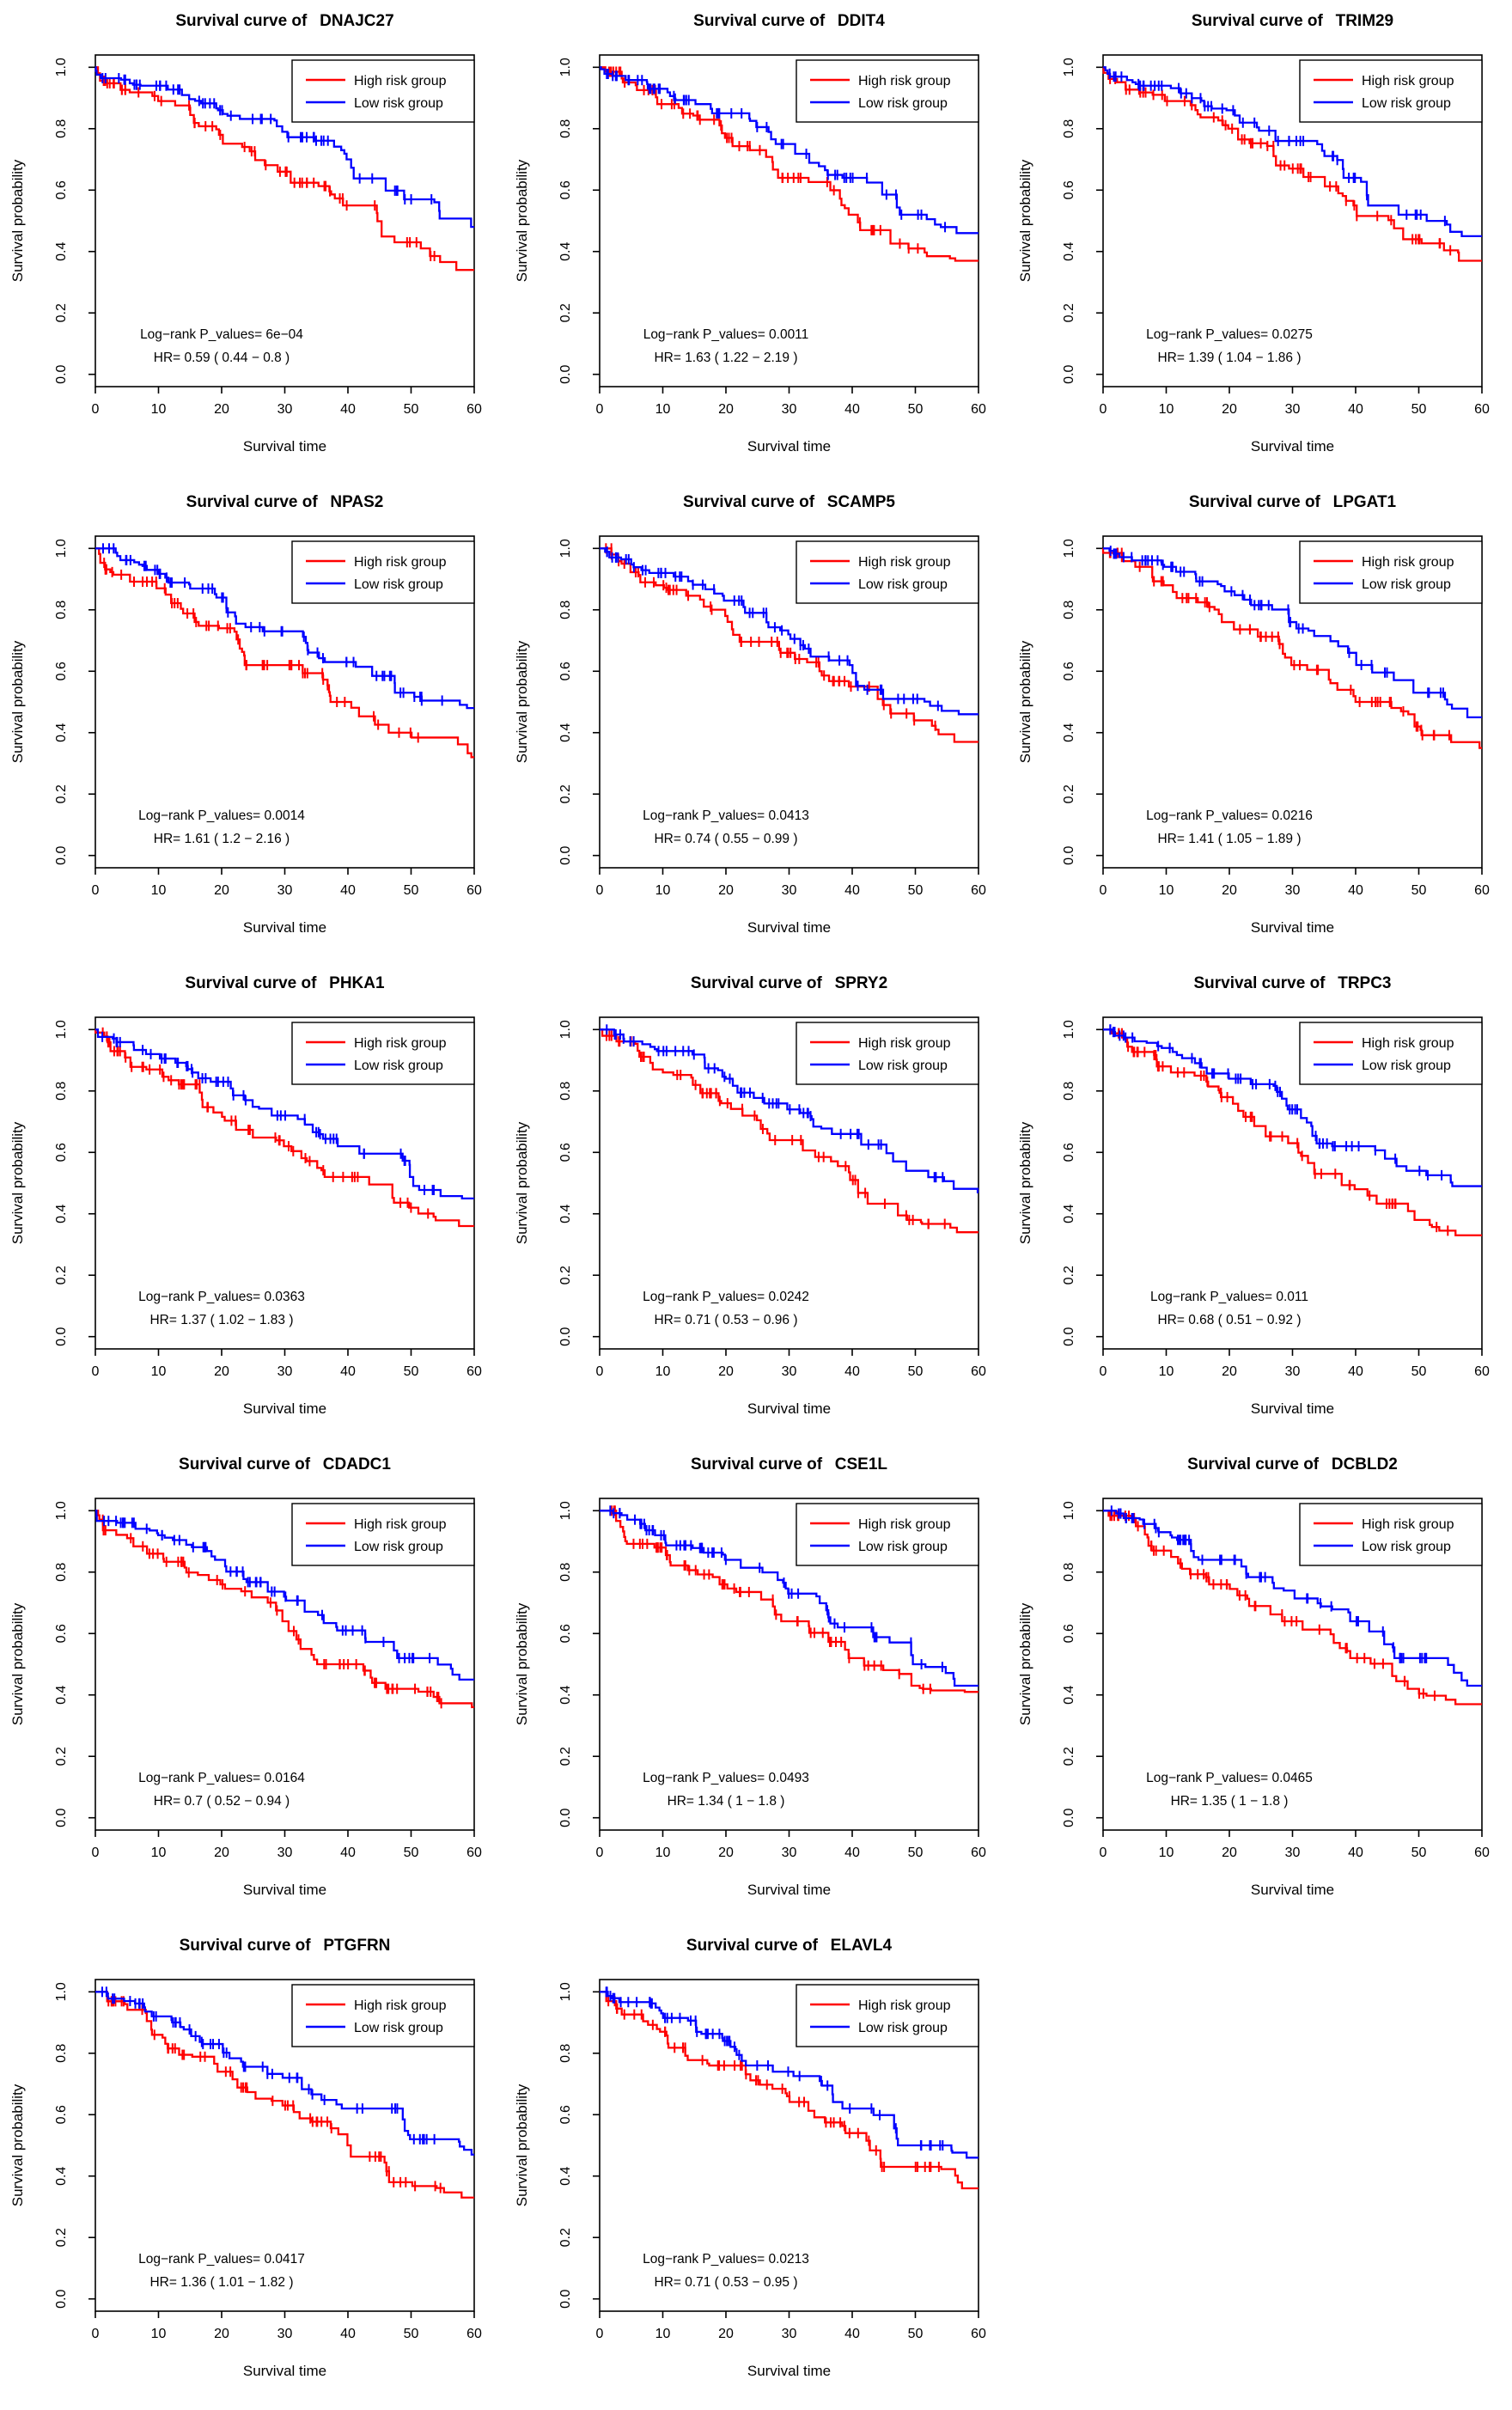 Image resolution: width=1512 pixels, height=2410 pixels. I want to click on plot-title: Survival curve of TRIM29, so click(1292, 21).